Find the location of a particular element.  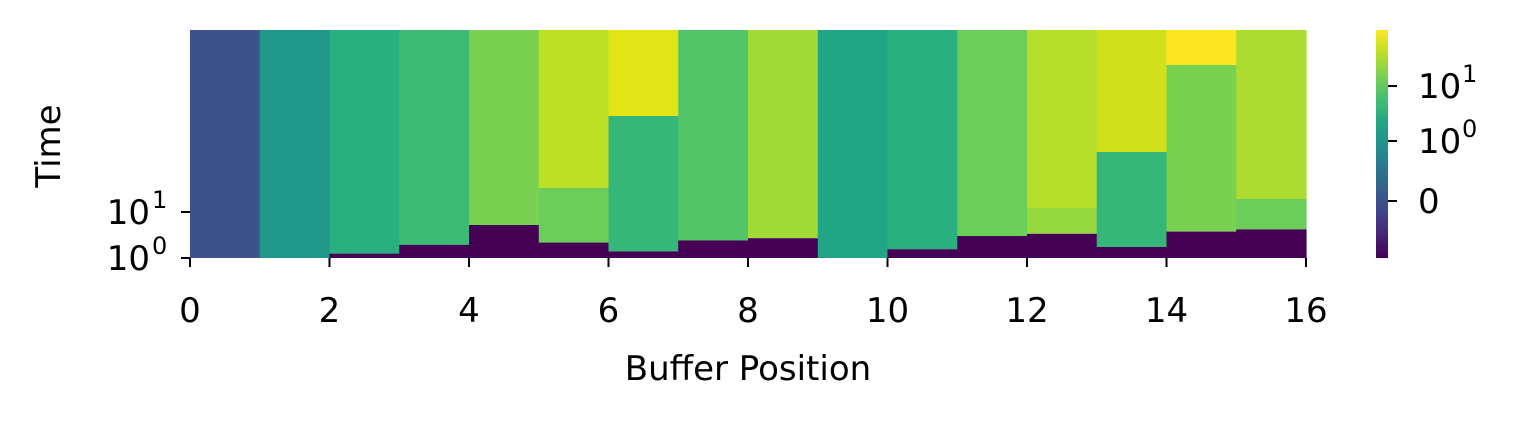

x-tick-label: 0 is located at coordinates (190, 311).